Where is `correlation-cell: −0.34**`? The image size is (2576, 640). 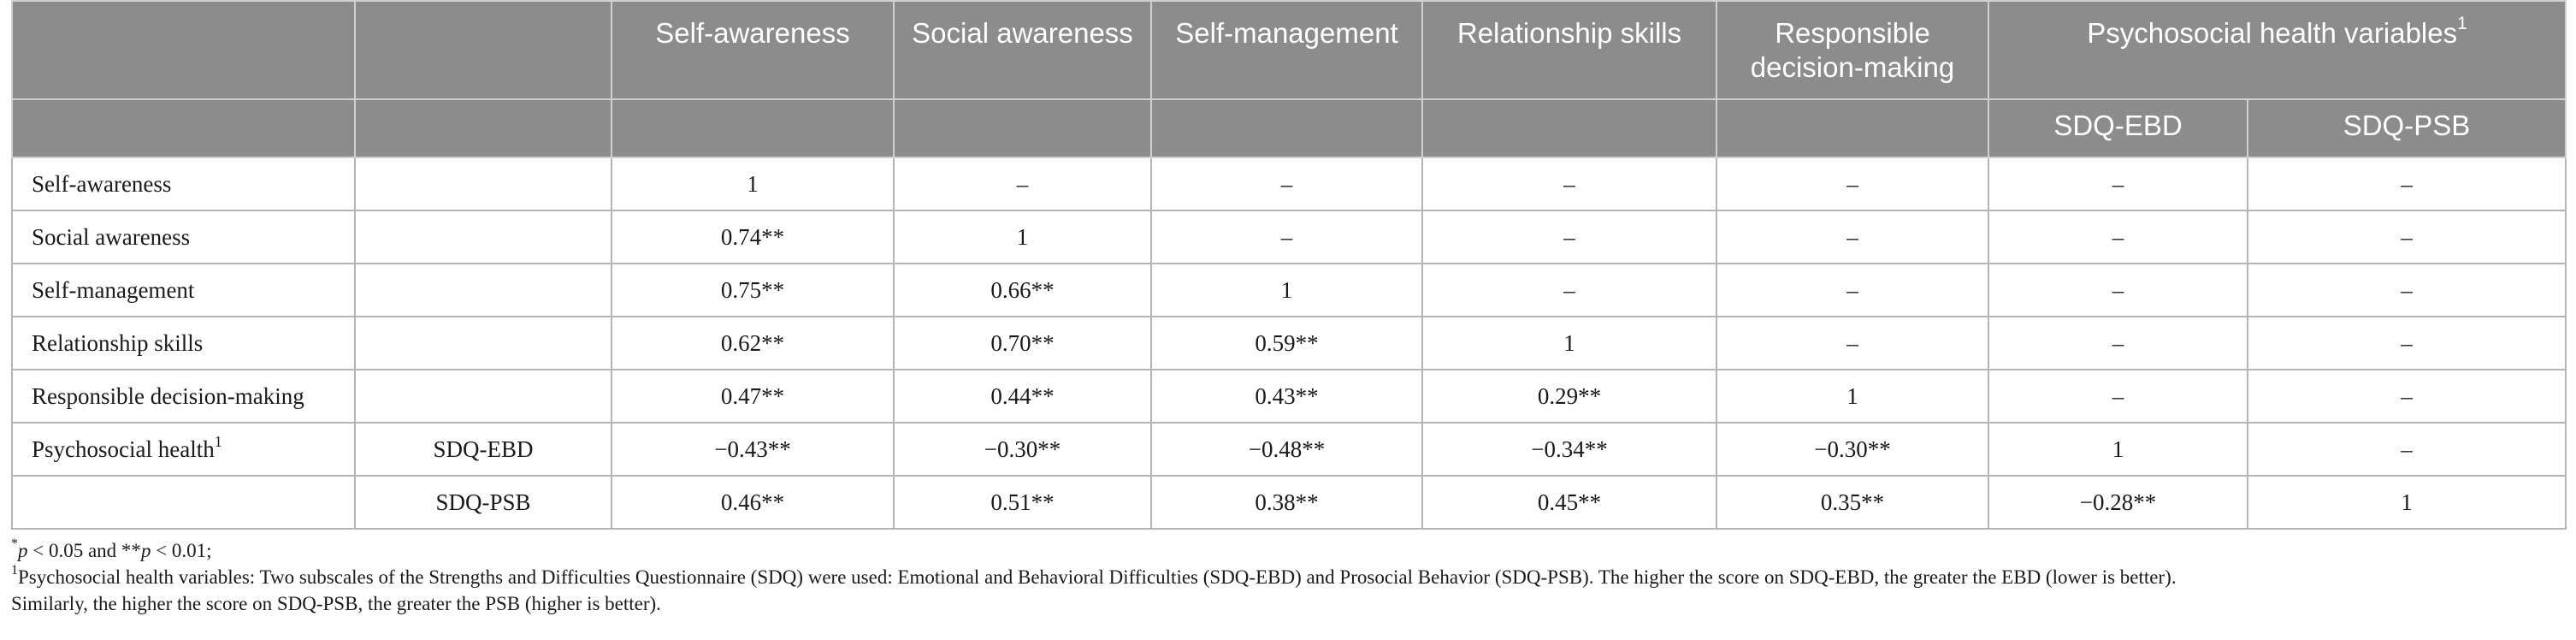
correlation-cell: −0.34** is located at coordinates (1569, 449).